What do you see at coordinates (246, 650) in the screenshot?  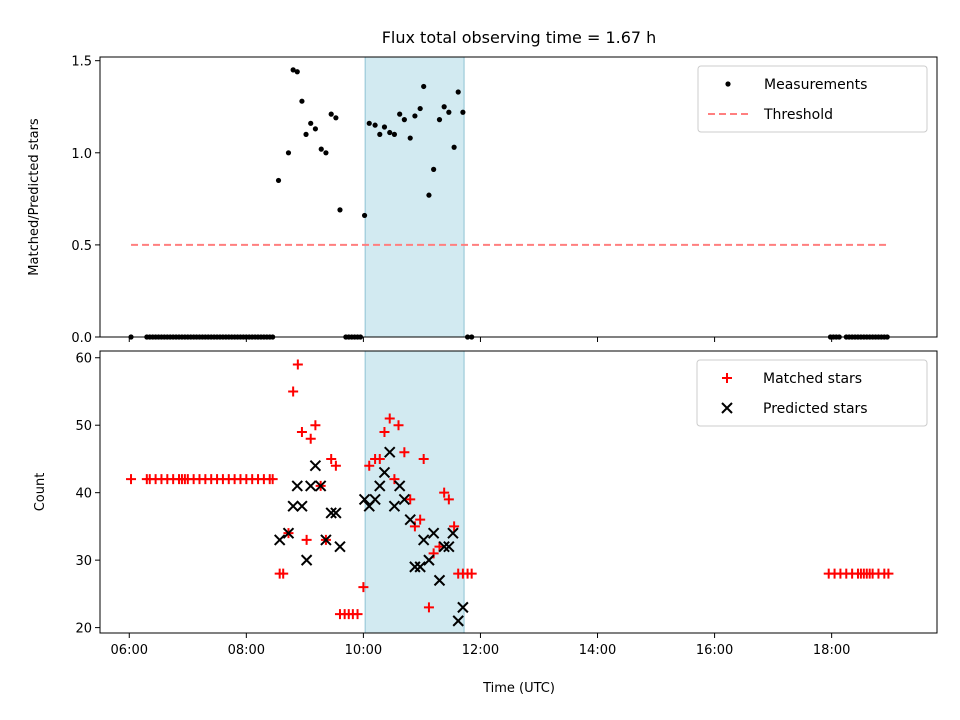 I see `x-tick-label: 08:00` at bounding box center [246, 650].